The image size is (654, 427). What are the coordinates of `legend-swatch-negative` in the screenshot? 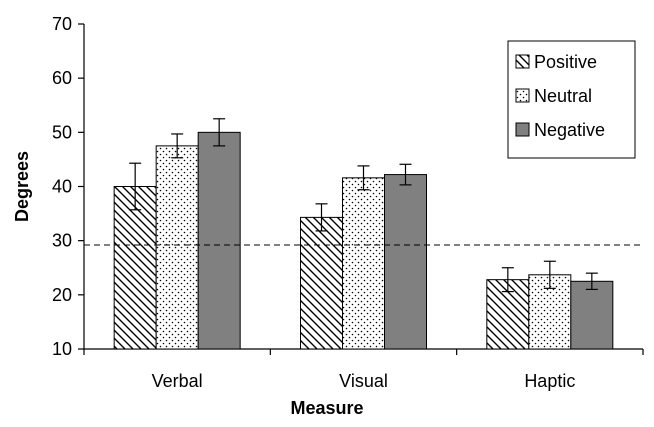 It's located at (522, 129).